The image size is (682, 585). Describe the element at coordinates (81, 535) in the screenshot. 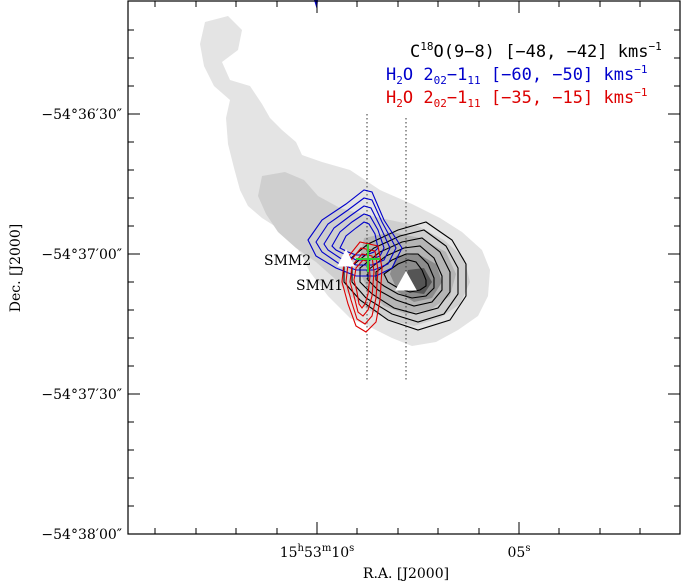

I see `y-tick-label: −54°38′00″` at that location.